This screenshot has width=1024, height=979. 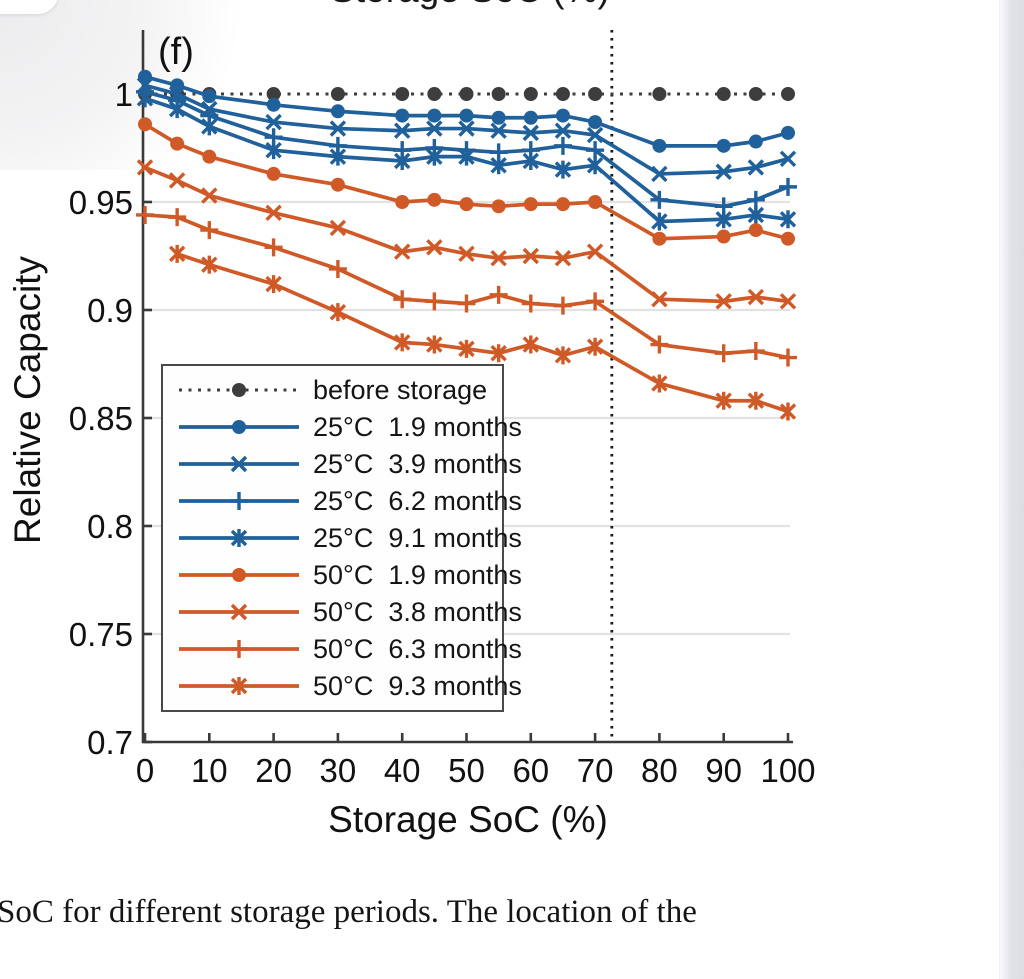 What do you see at coordinates (417, 611) in the screenshot?
I see `legend-label: 50°C 3.8 months` at bounding box center [417, 611].